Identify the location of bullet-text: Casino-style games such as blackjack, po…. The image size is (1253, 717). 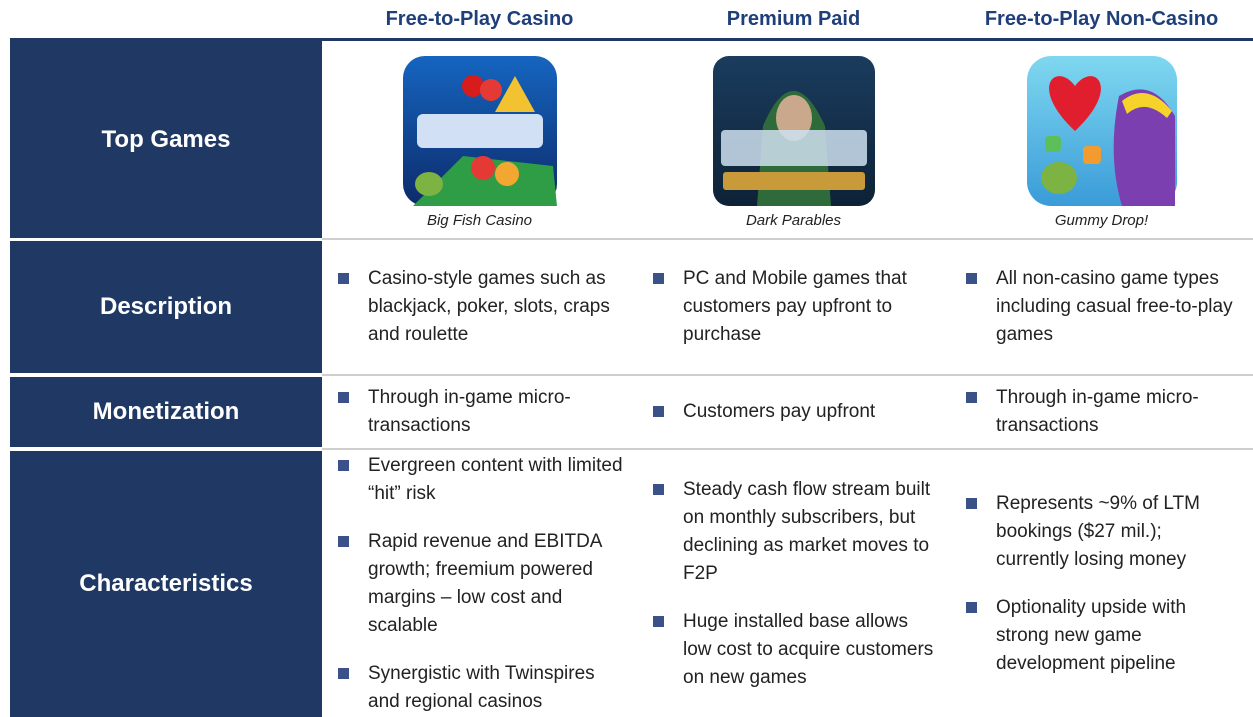
(489, 306).